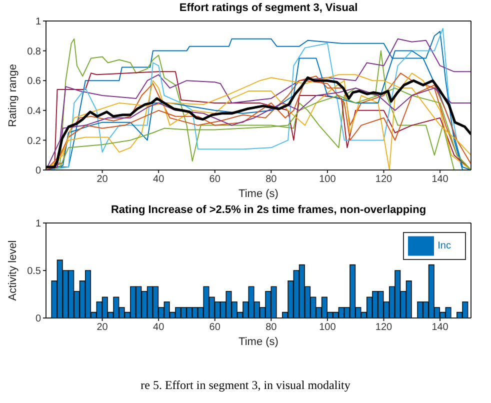 The height and width of the screenshot is (403, 491). Describe the element at coordinates (269, 211) in the screenshot. I see `chart-title: Rating Increase of >2.5% in 2s time frames, non-overlapping` at that location.